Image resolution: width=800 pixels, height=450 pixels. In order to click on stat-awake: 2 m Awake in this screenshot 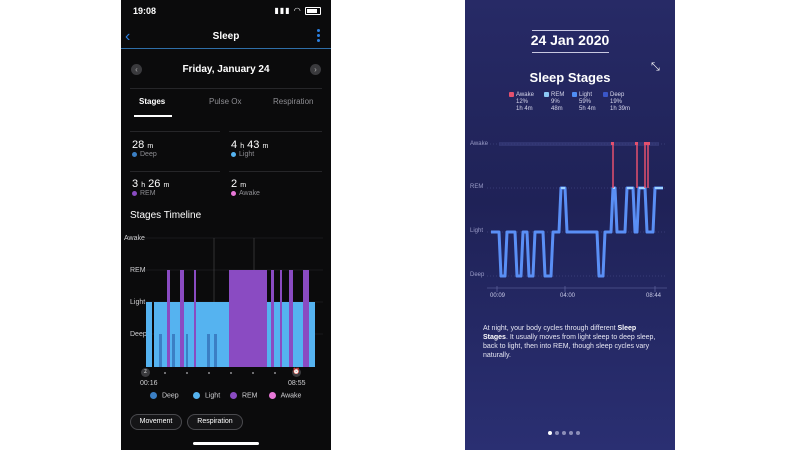, I will do `click(245, 187)`.